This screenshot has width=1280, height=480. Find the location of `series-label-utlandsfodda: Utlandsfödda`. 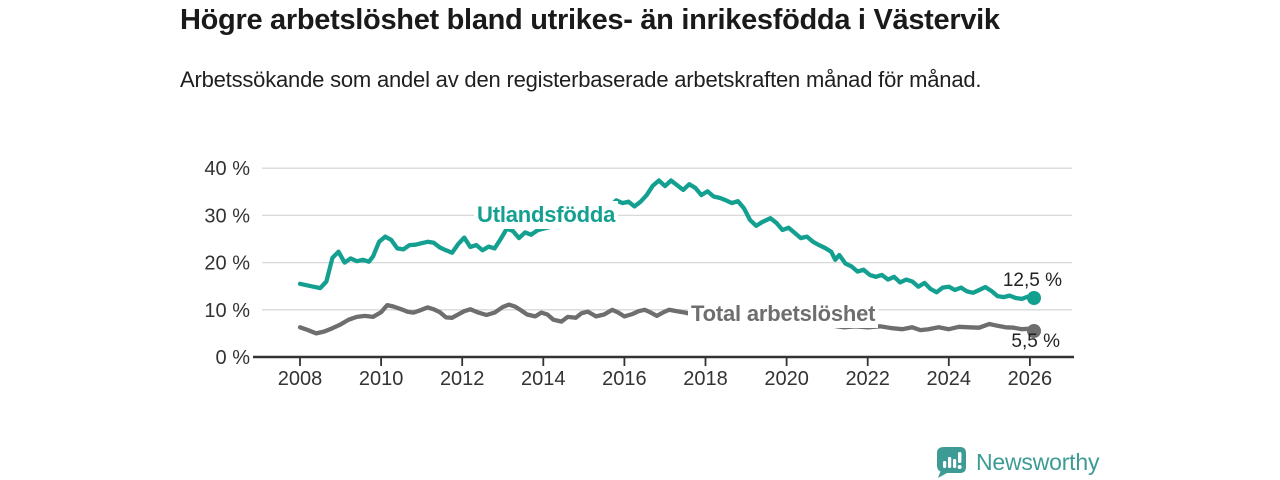

series-label-utlandsfodda: Utlandsfödda is located at coordinates (546, 215).